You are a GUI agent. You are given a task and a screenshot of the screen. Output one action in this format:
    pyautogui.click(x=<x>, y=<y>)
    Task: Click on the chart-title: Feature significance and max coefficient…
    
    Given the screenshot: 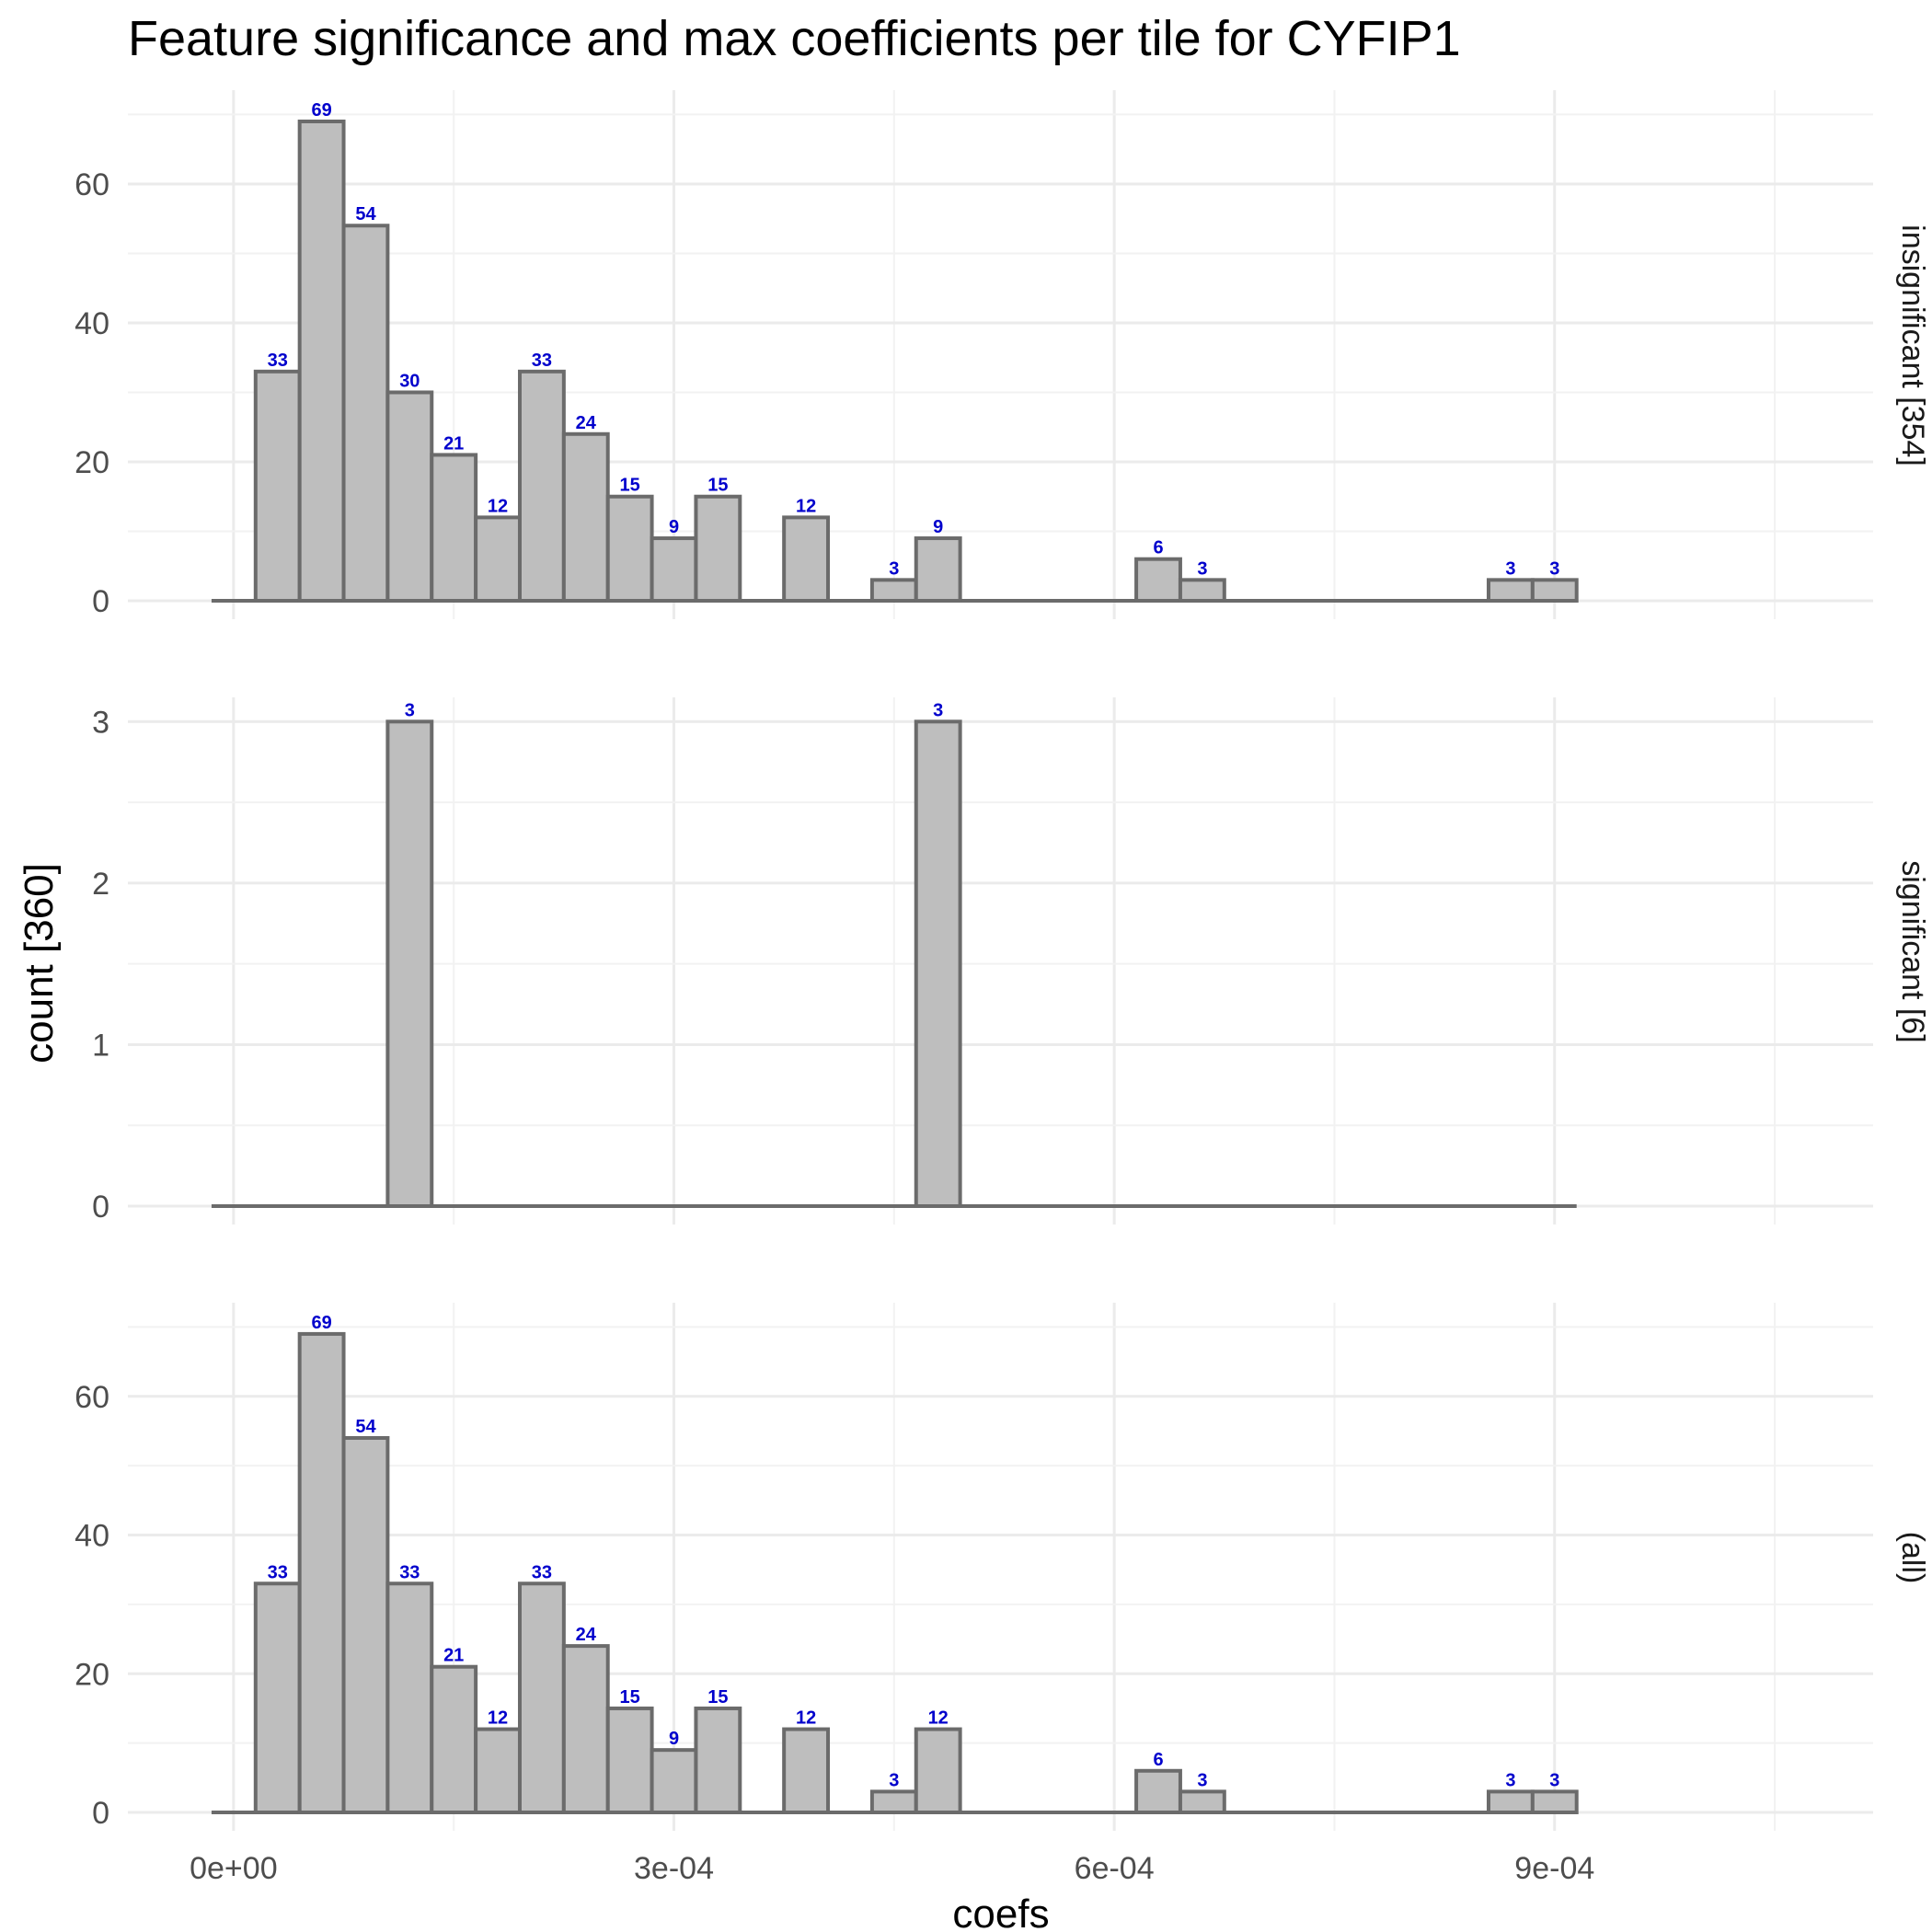 What is the action you would take?
    pyautogui.click(x=794, y=38)
    